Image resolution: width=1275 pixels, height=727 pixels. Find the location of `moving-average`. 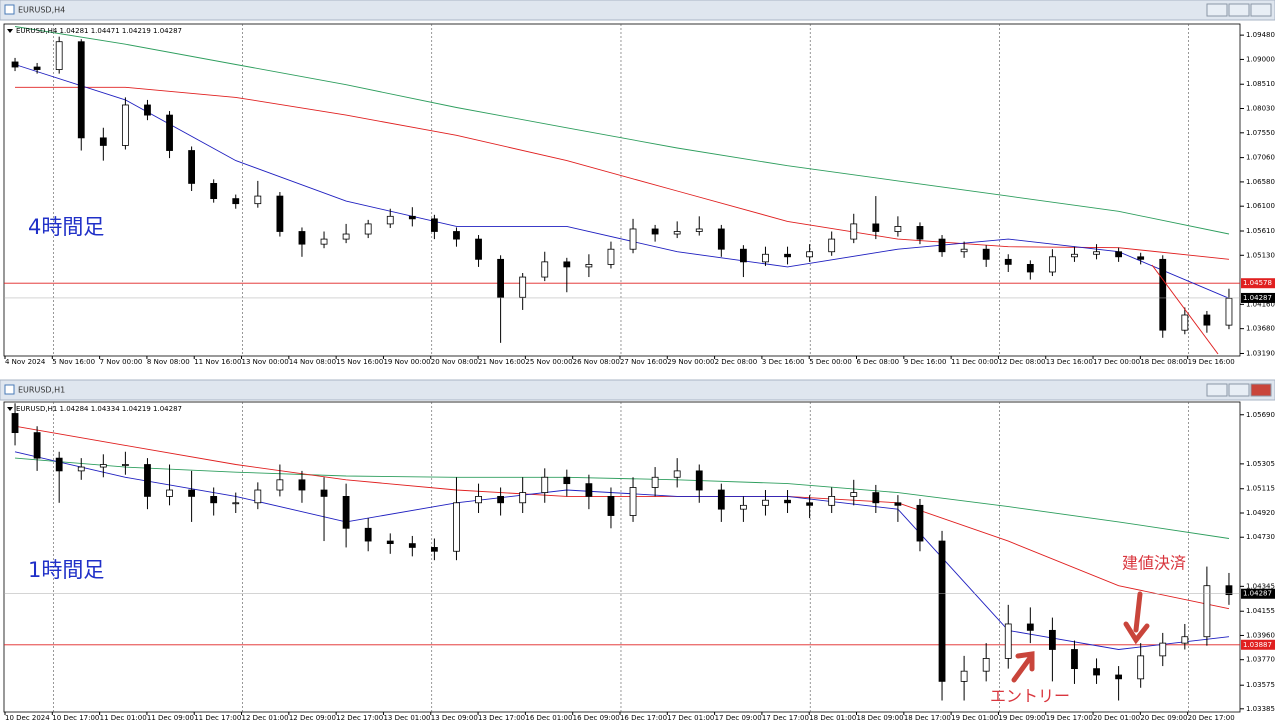

moving-average is located at coordinates (622, 498).